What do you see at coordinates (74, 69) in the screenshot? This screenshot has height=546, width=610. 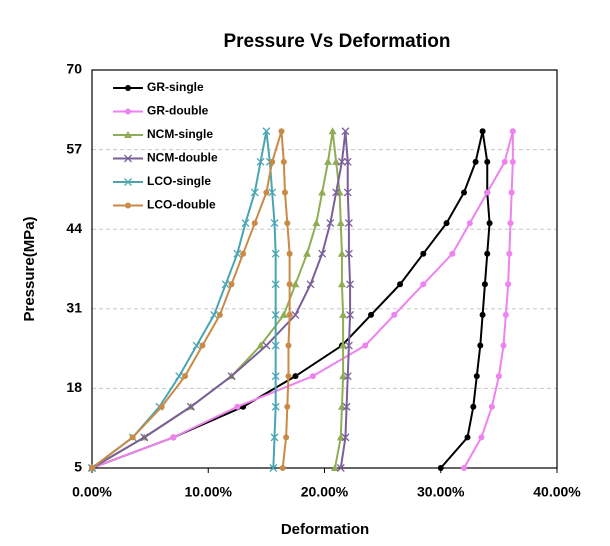 I see `y-tick-label: 70` at bounding box center [74, 69].